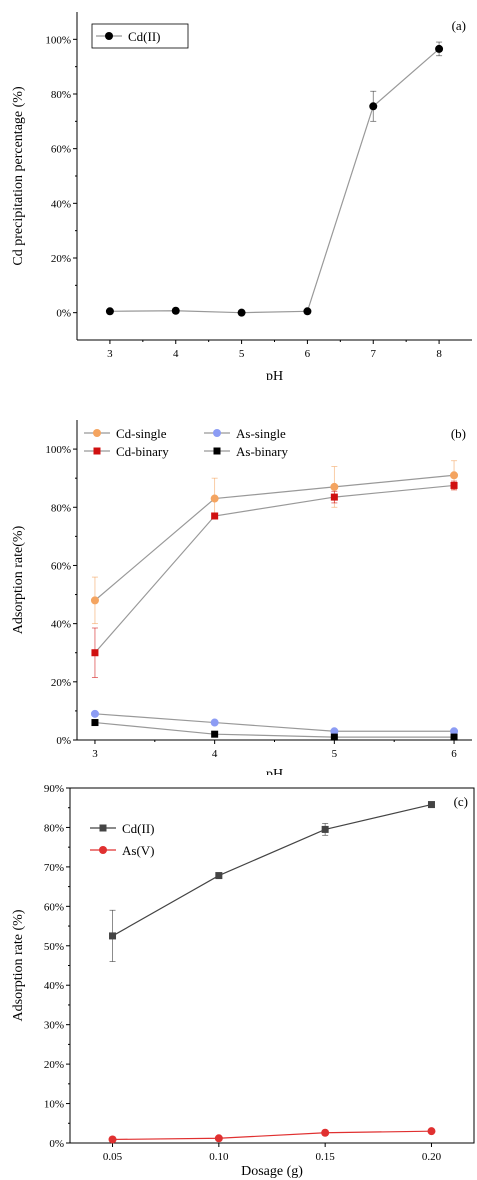 The width and height of the screenshot is (477, 1180). I want to click on x-tick-label: 0.20, so click(432, 1157).